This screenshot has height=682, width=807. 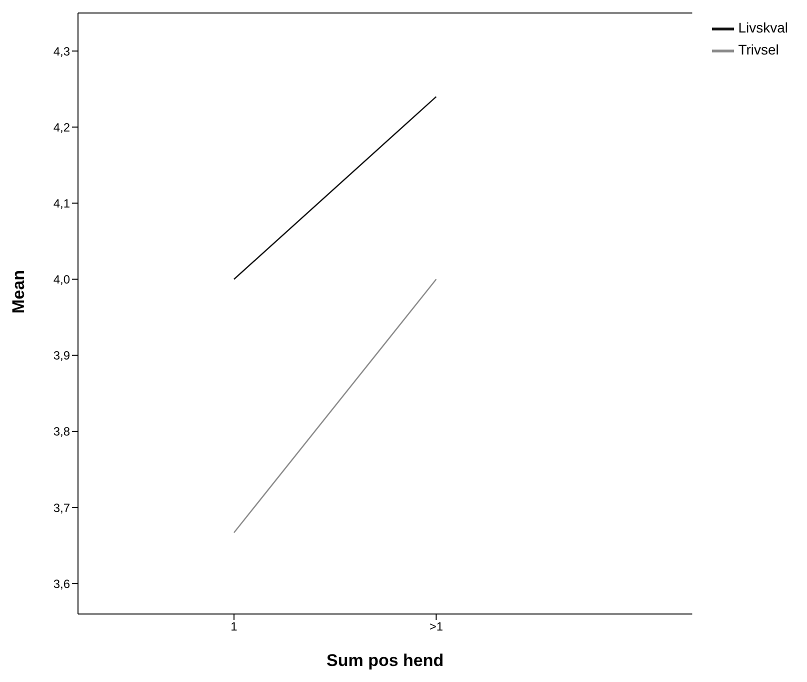 What do you see at coordinates (61, 203) in the screenshot?
I see `y-tick-label: 4,1` at bounding box center [61, 203].